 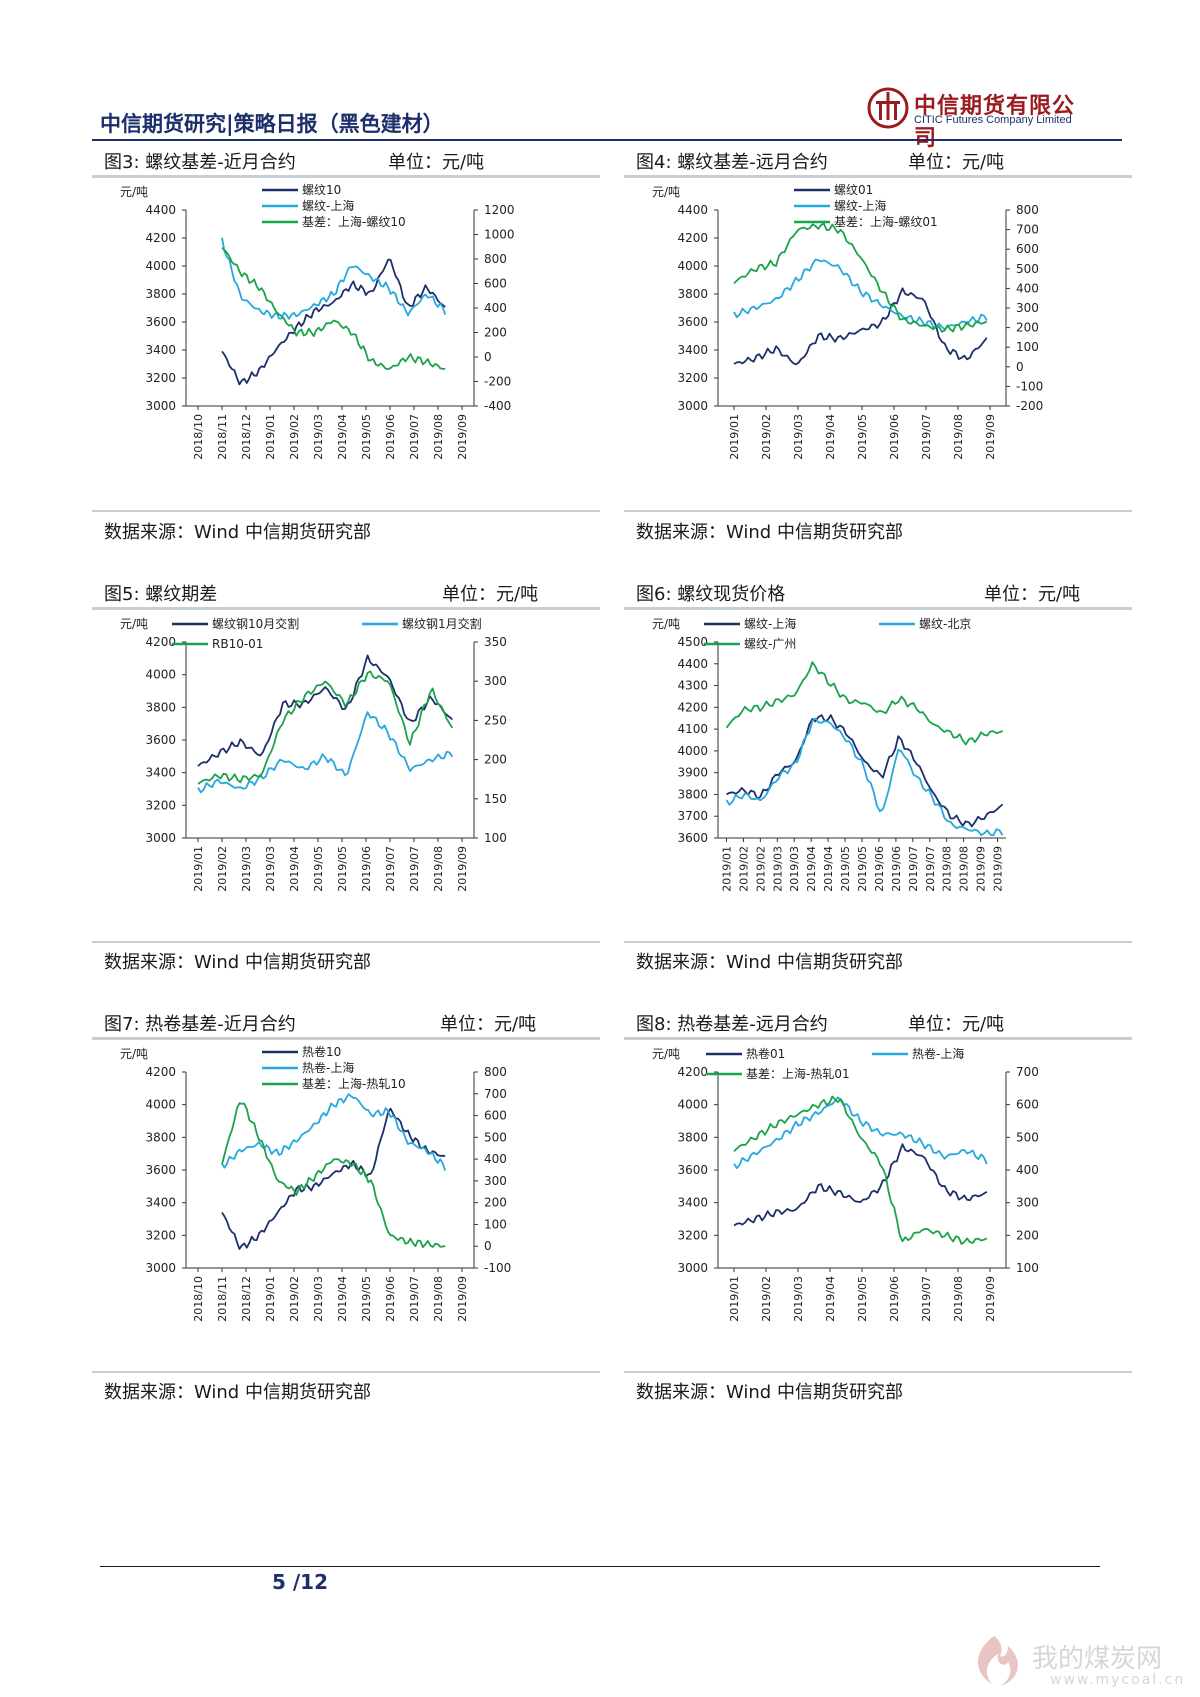 I want to click on y2-tick-label: 1200, so click(x=499, y=210).